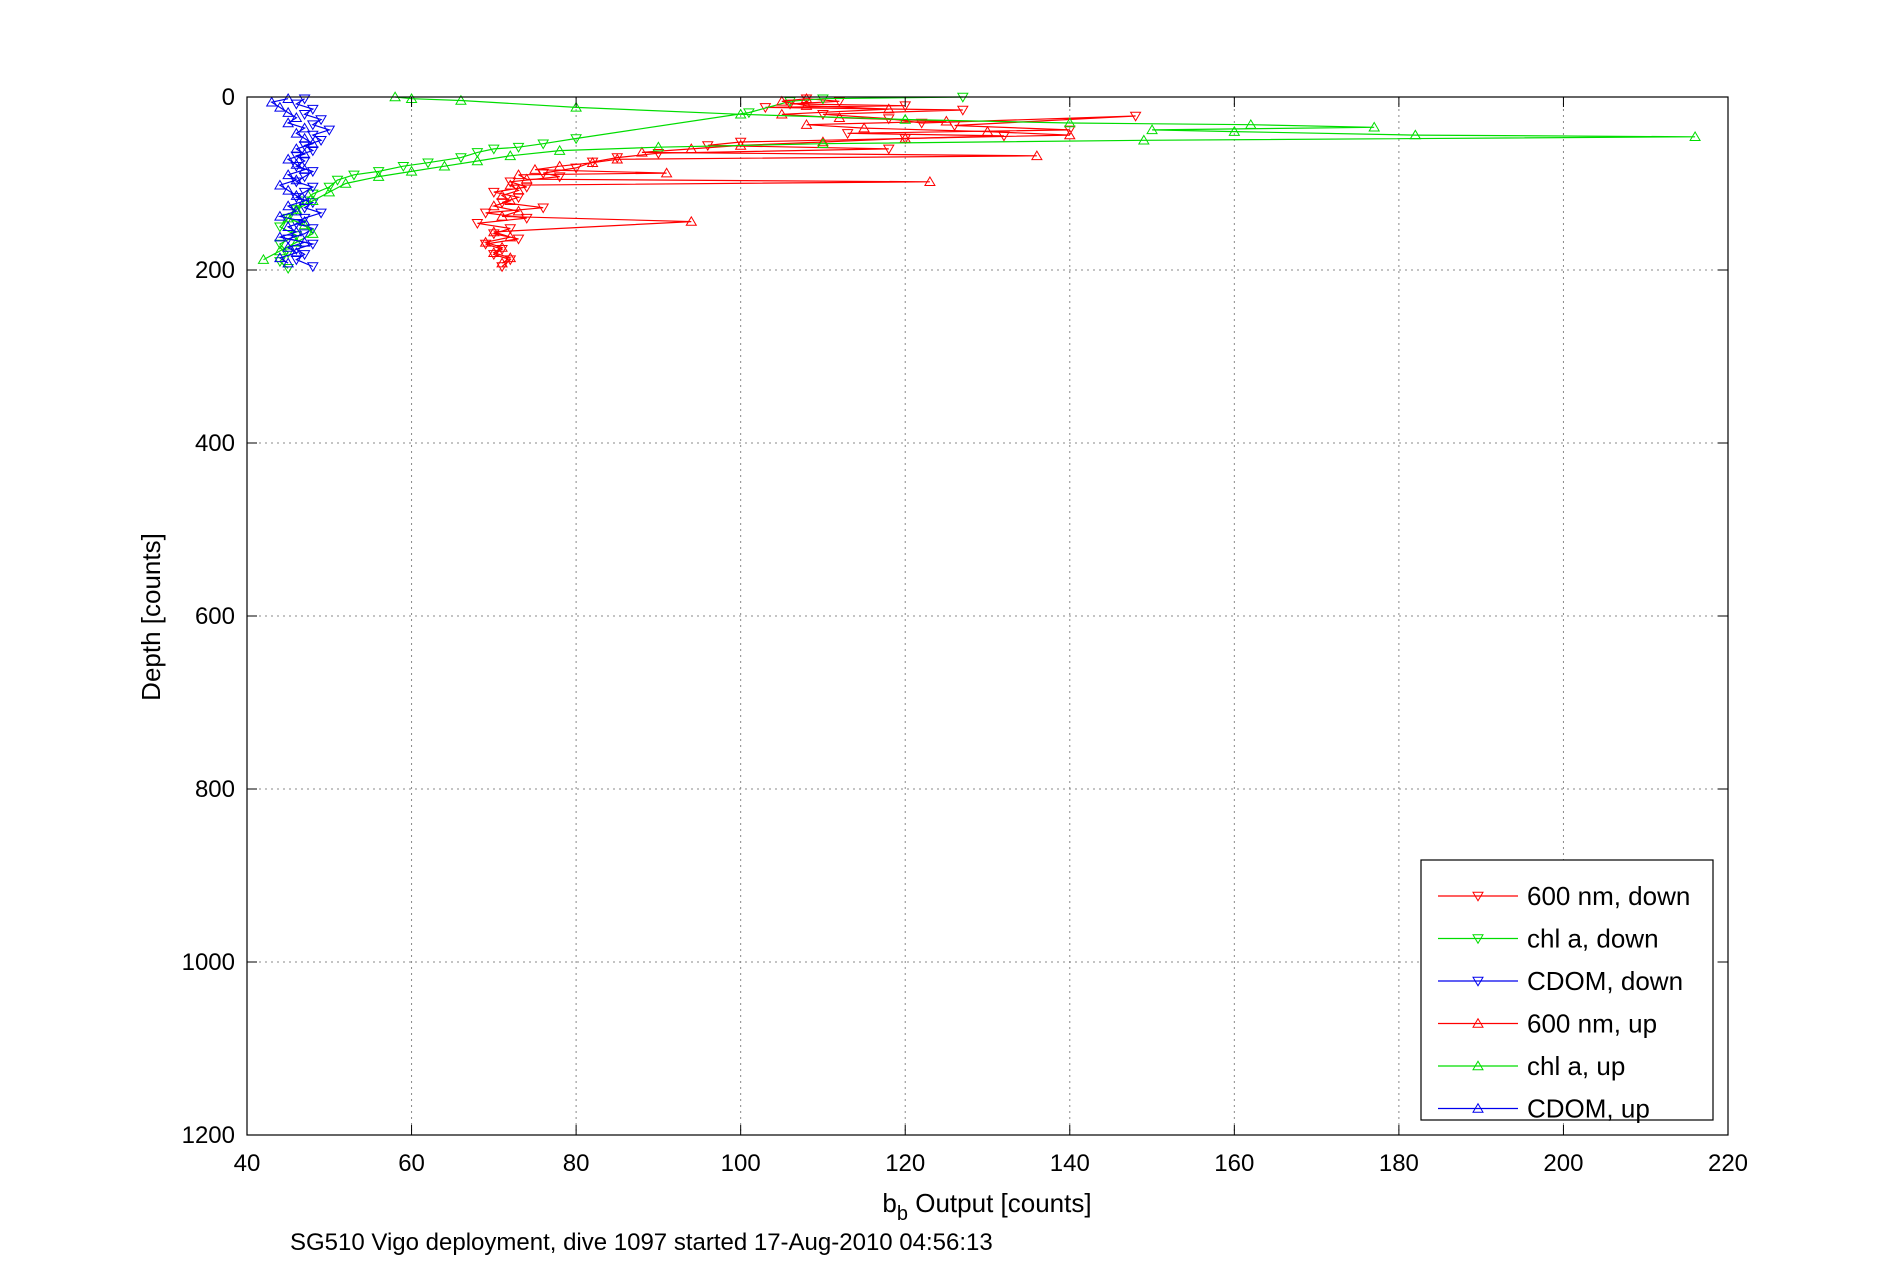  What do you see at coordinates (986, 1206) in the screenshot?
I see `x-axis-label: bb Output [counts]` at bounding box center [986, 1206].